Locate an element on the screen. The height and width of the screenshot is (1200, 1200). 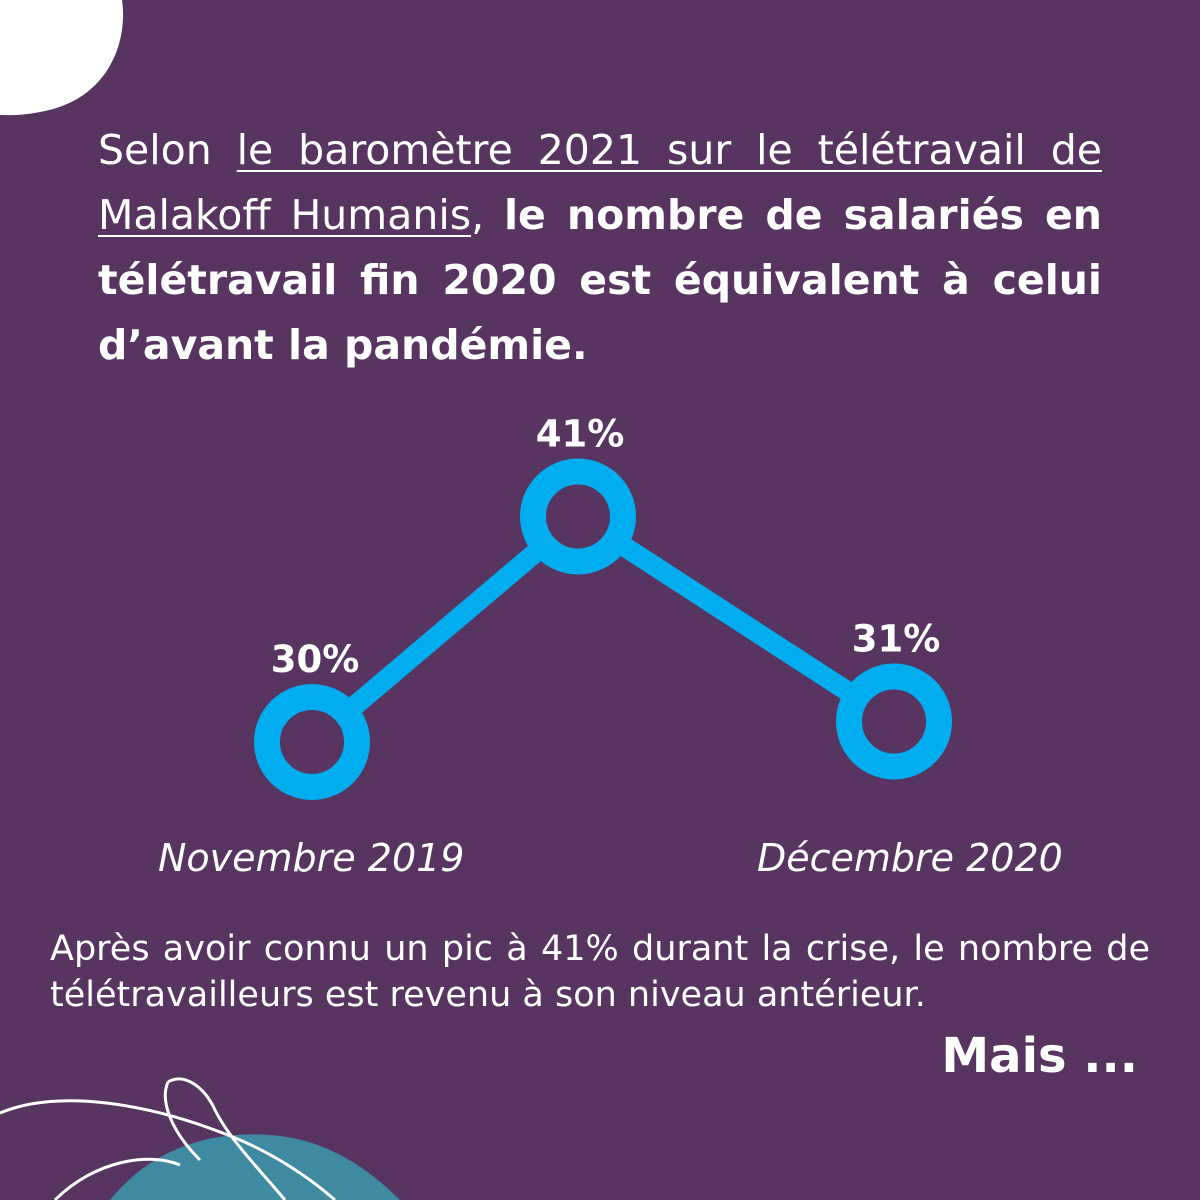
x-axis-label-dec-2020: Décembre 2020 is located at coordinates (910, 858).